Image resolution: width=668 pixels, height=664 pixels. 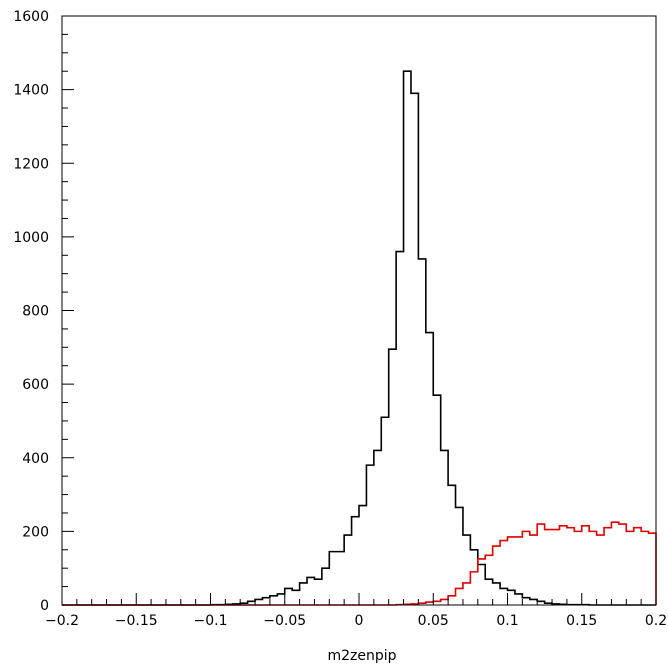 I want to click on y-tick-label: 200, so click(x=35, y=532).